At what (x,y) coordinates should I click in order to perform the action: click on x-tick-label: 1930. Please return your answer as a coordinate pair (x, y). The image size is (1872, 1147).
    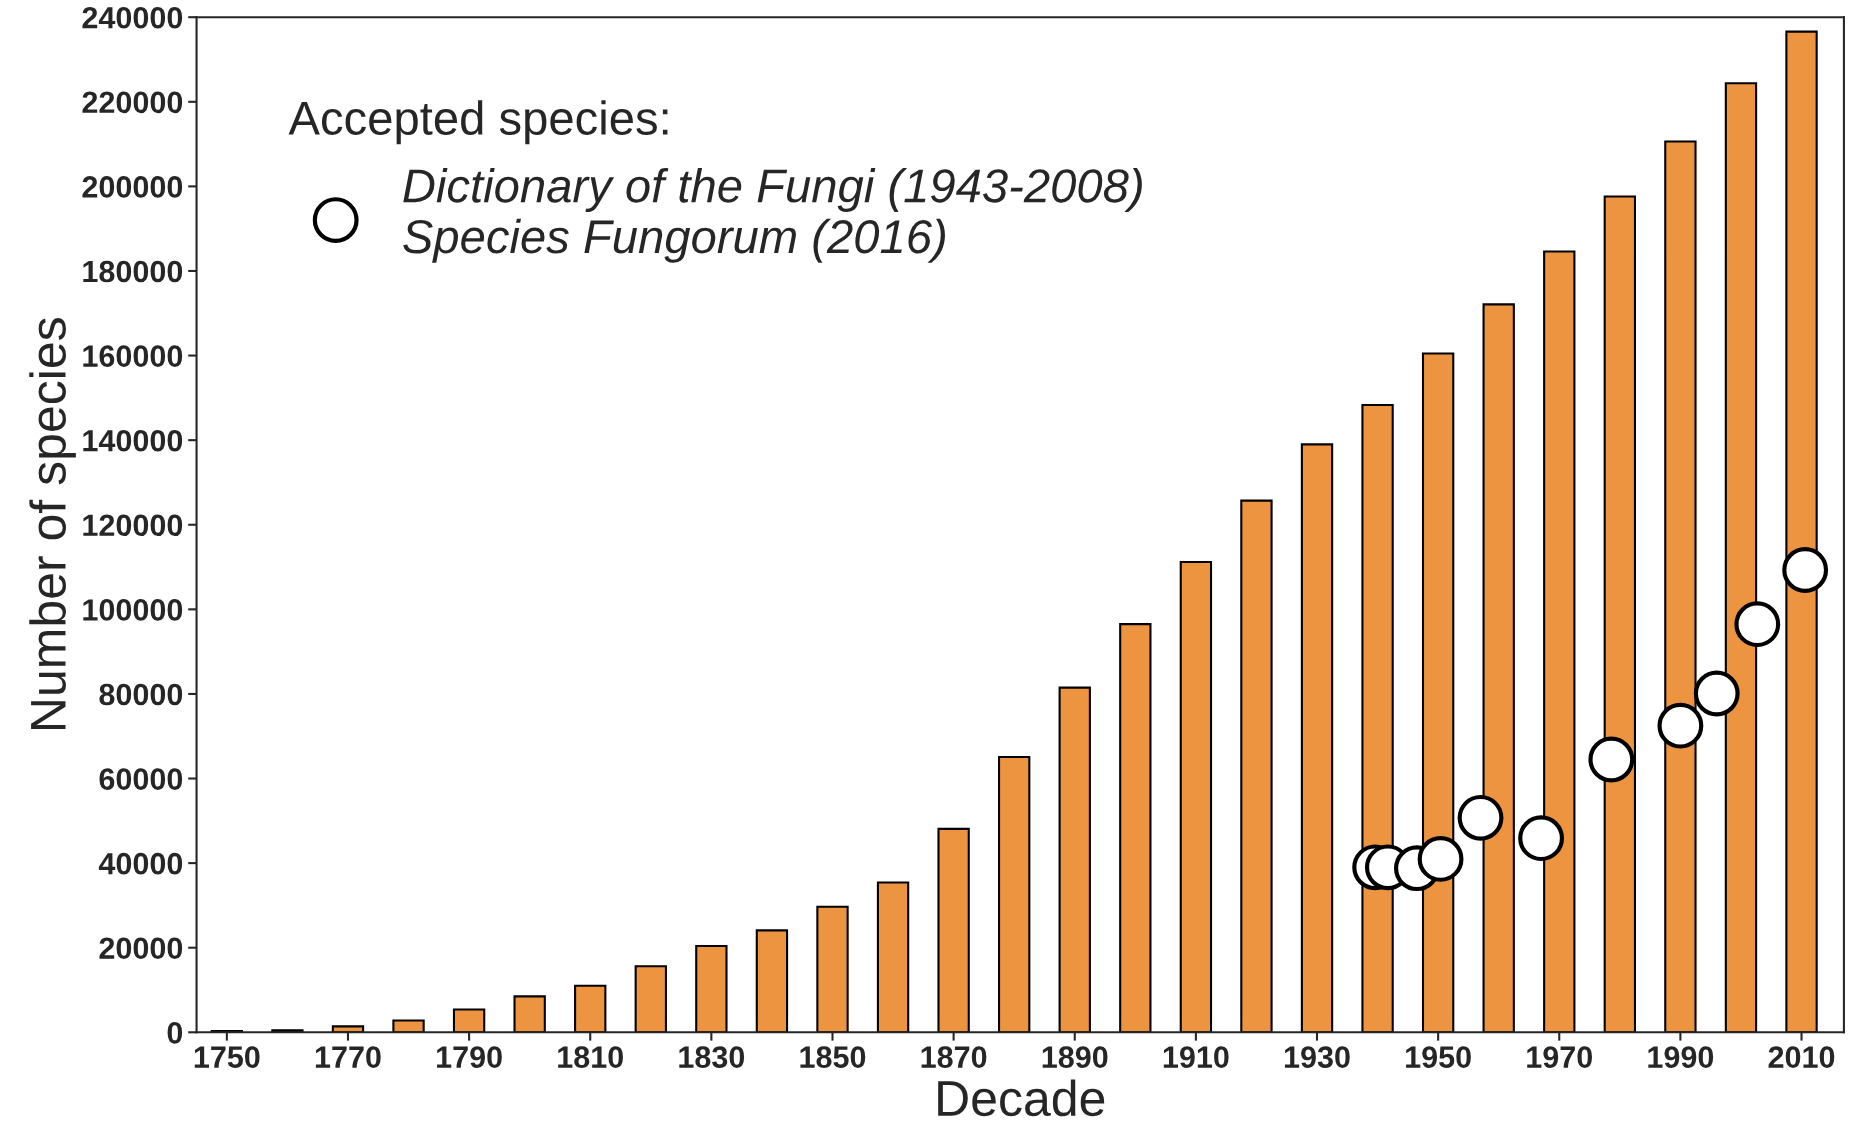
    Looking at the image, I should click on (1317, 1057).